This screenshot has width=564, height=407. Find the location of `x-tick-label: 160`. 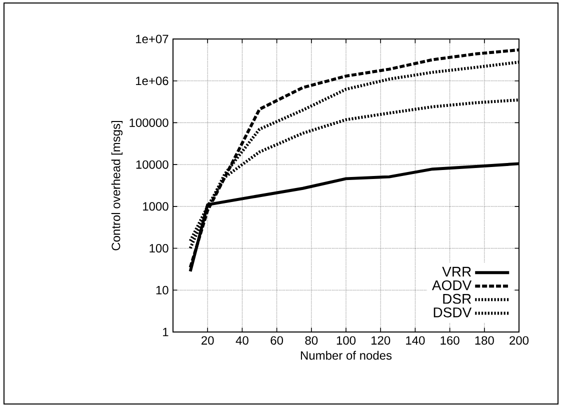

x-tick-label: 160 is located at coordinates (450, 340).